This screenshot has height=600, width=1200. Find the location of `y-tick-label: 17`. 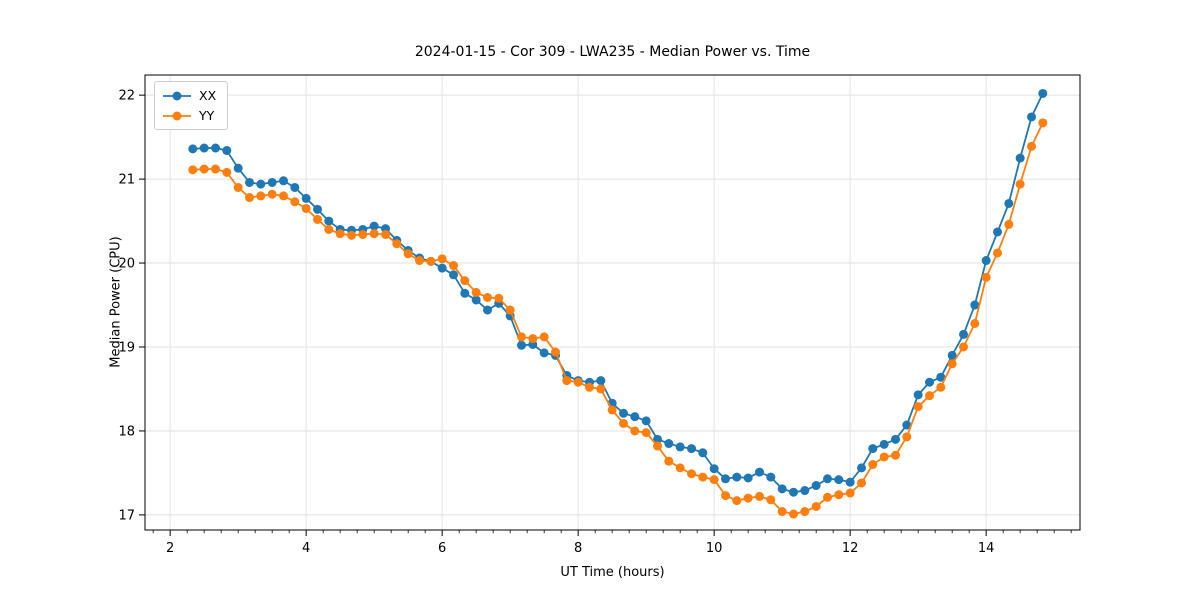

y-tick-label: 17 is located at coordinates (126, 515).